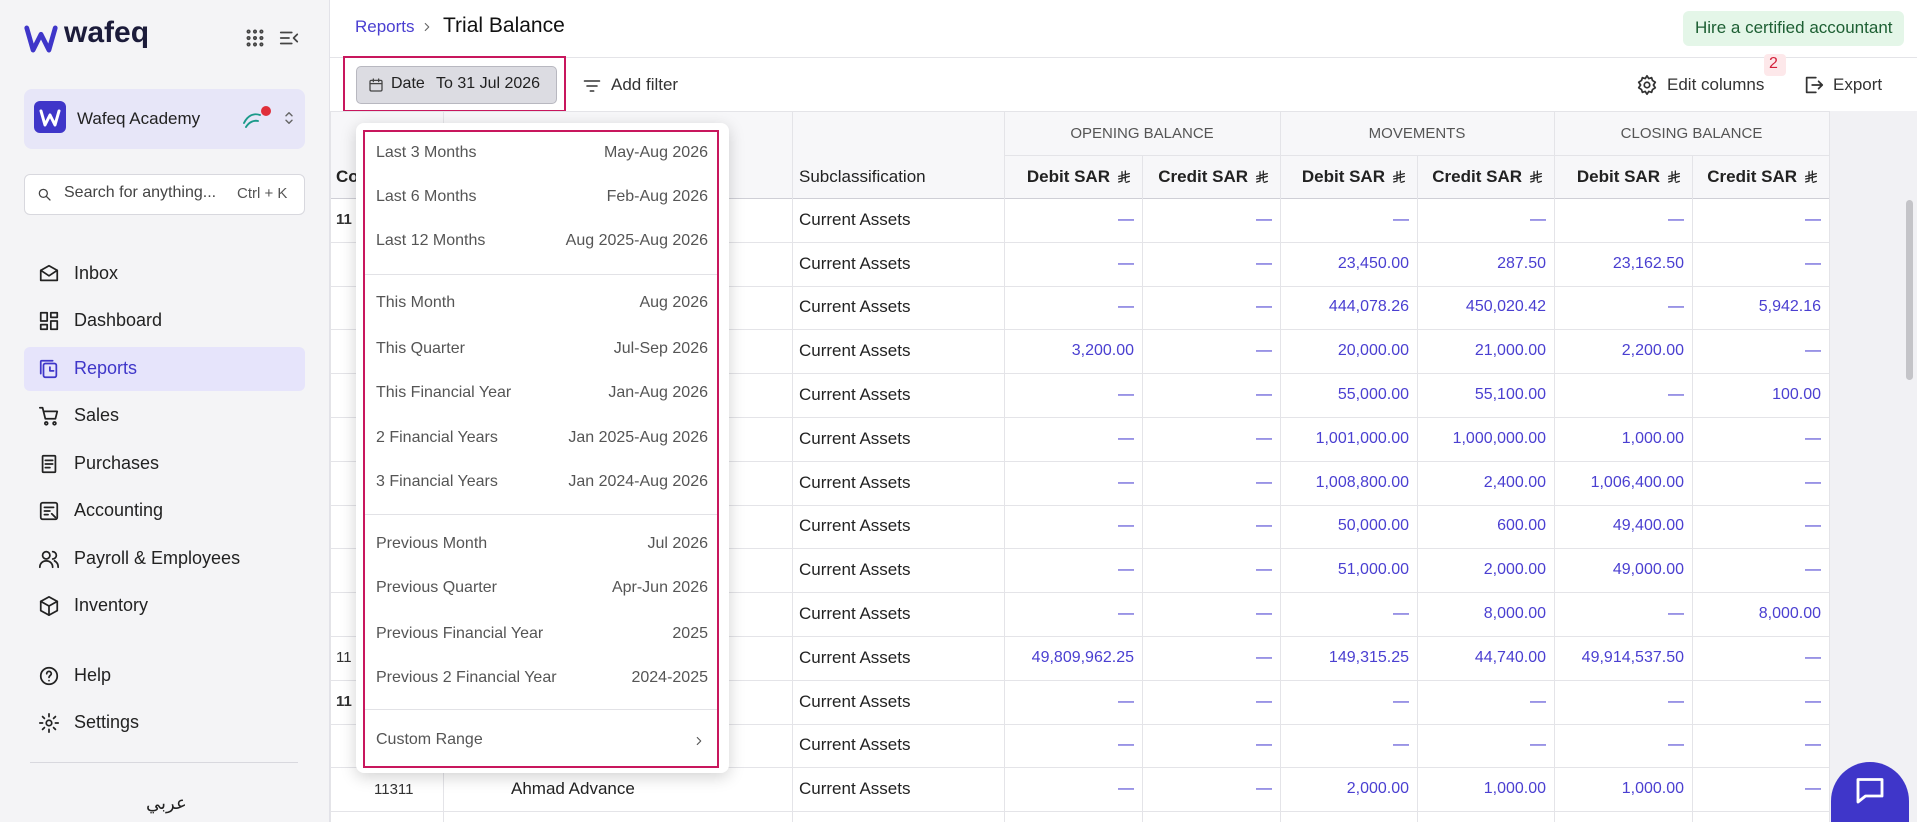 The height and width of the screenshot is (822, 1917). What do you see at coordinates (1691, 133) in the screenshot?
I see `column-group-header: CLOSING BALANCE` at bounding box center [1691, 133].